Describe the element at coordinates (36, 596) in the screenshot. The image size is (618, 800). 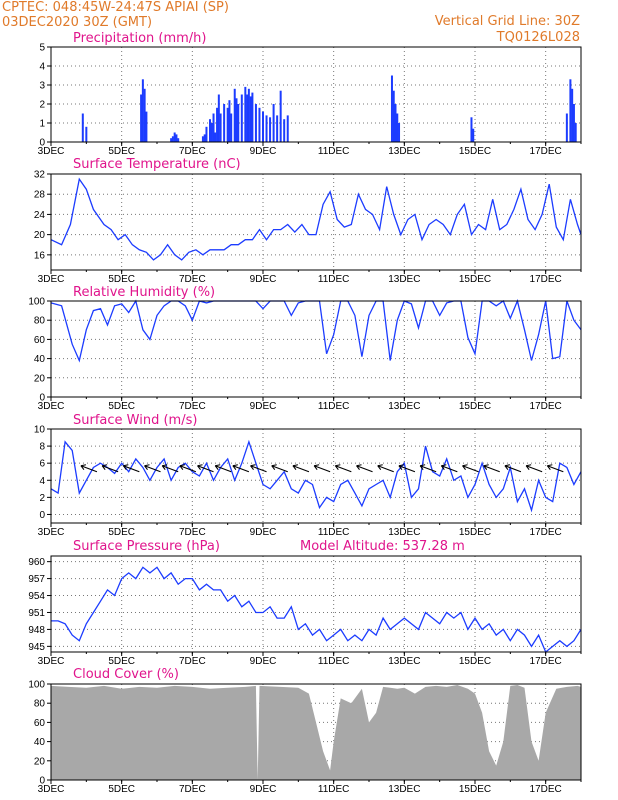
I see `y-tick-label: 954` at that location.